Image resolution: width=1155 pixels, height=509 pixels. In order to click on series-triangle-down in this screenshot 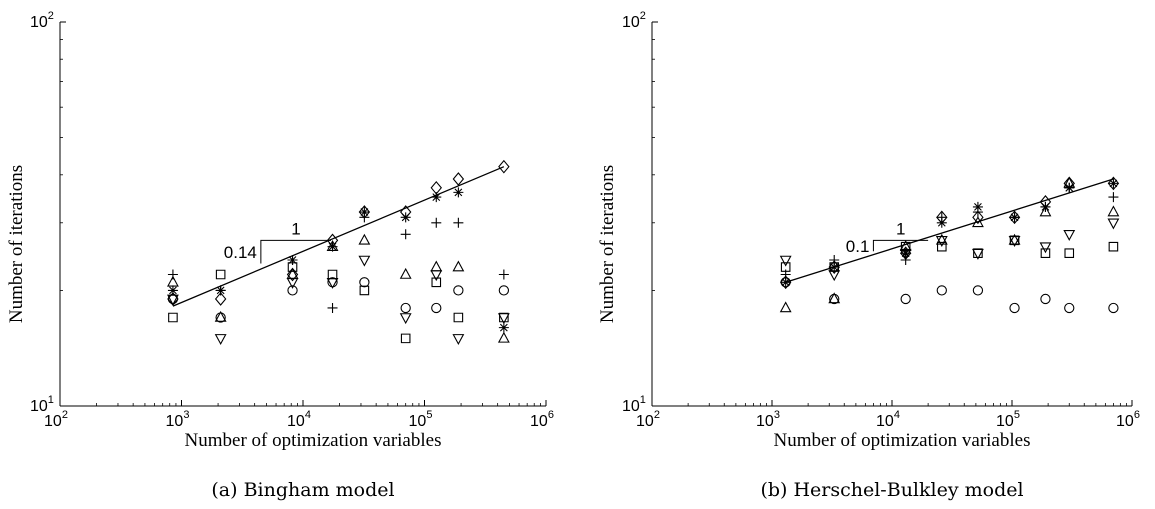, I will do `click(338, 300)`.